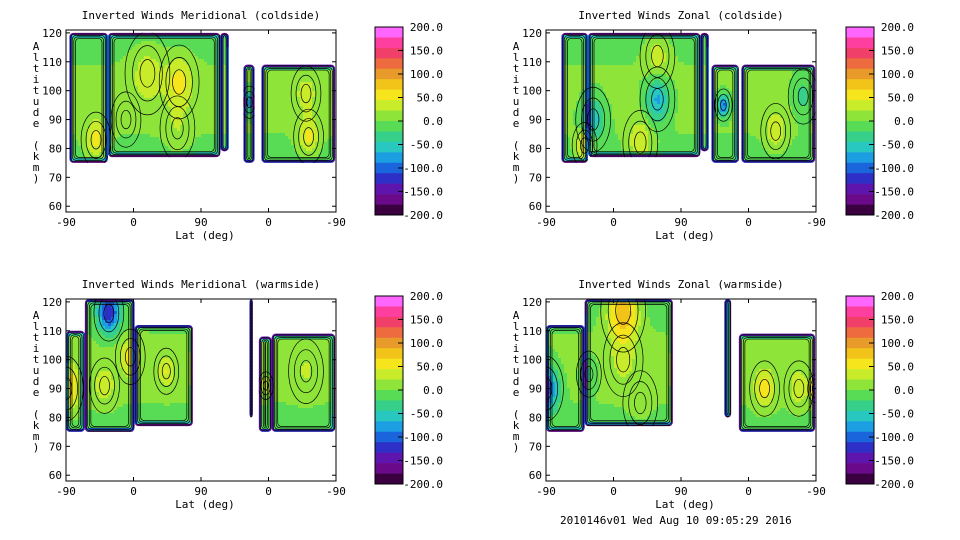 The height and width of the screenshot is (540, 960). What do you see at coordinates (516, 101) in the screenshot?
I see `y-axis-label-char: u` at bounding box center [516, 101].